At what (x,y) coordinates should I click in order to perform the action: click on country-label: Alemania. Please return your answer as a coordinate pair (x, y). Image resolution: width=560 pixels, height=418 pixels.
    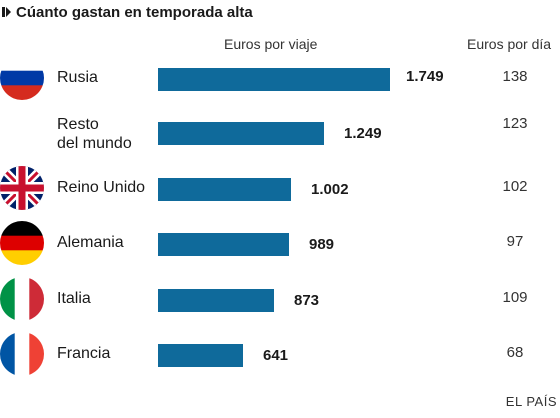
    Looking at the image, I should click on (90, 242).